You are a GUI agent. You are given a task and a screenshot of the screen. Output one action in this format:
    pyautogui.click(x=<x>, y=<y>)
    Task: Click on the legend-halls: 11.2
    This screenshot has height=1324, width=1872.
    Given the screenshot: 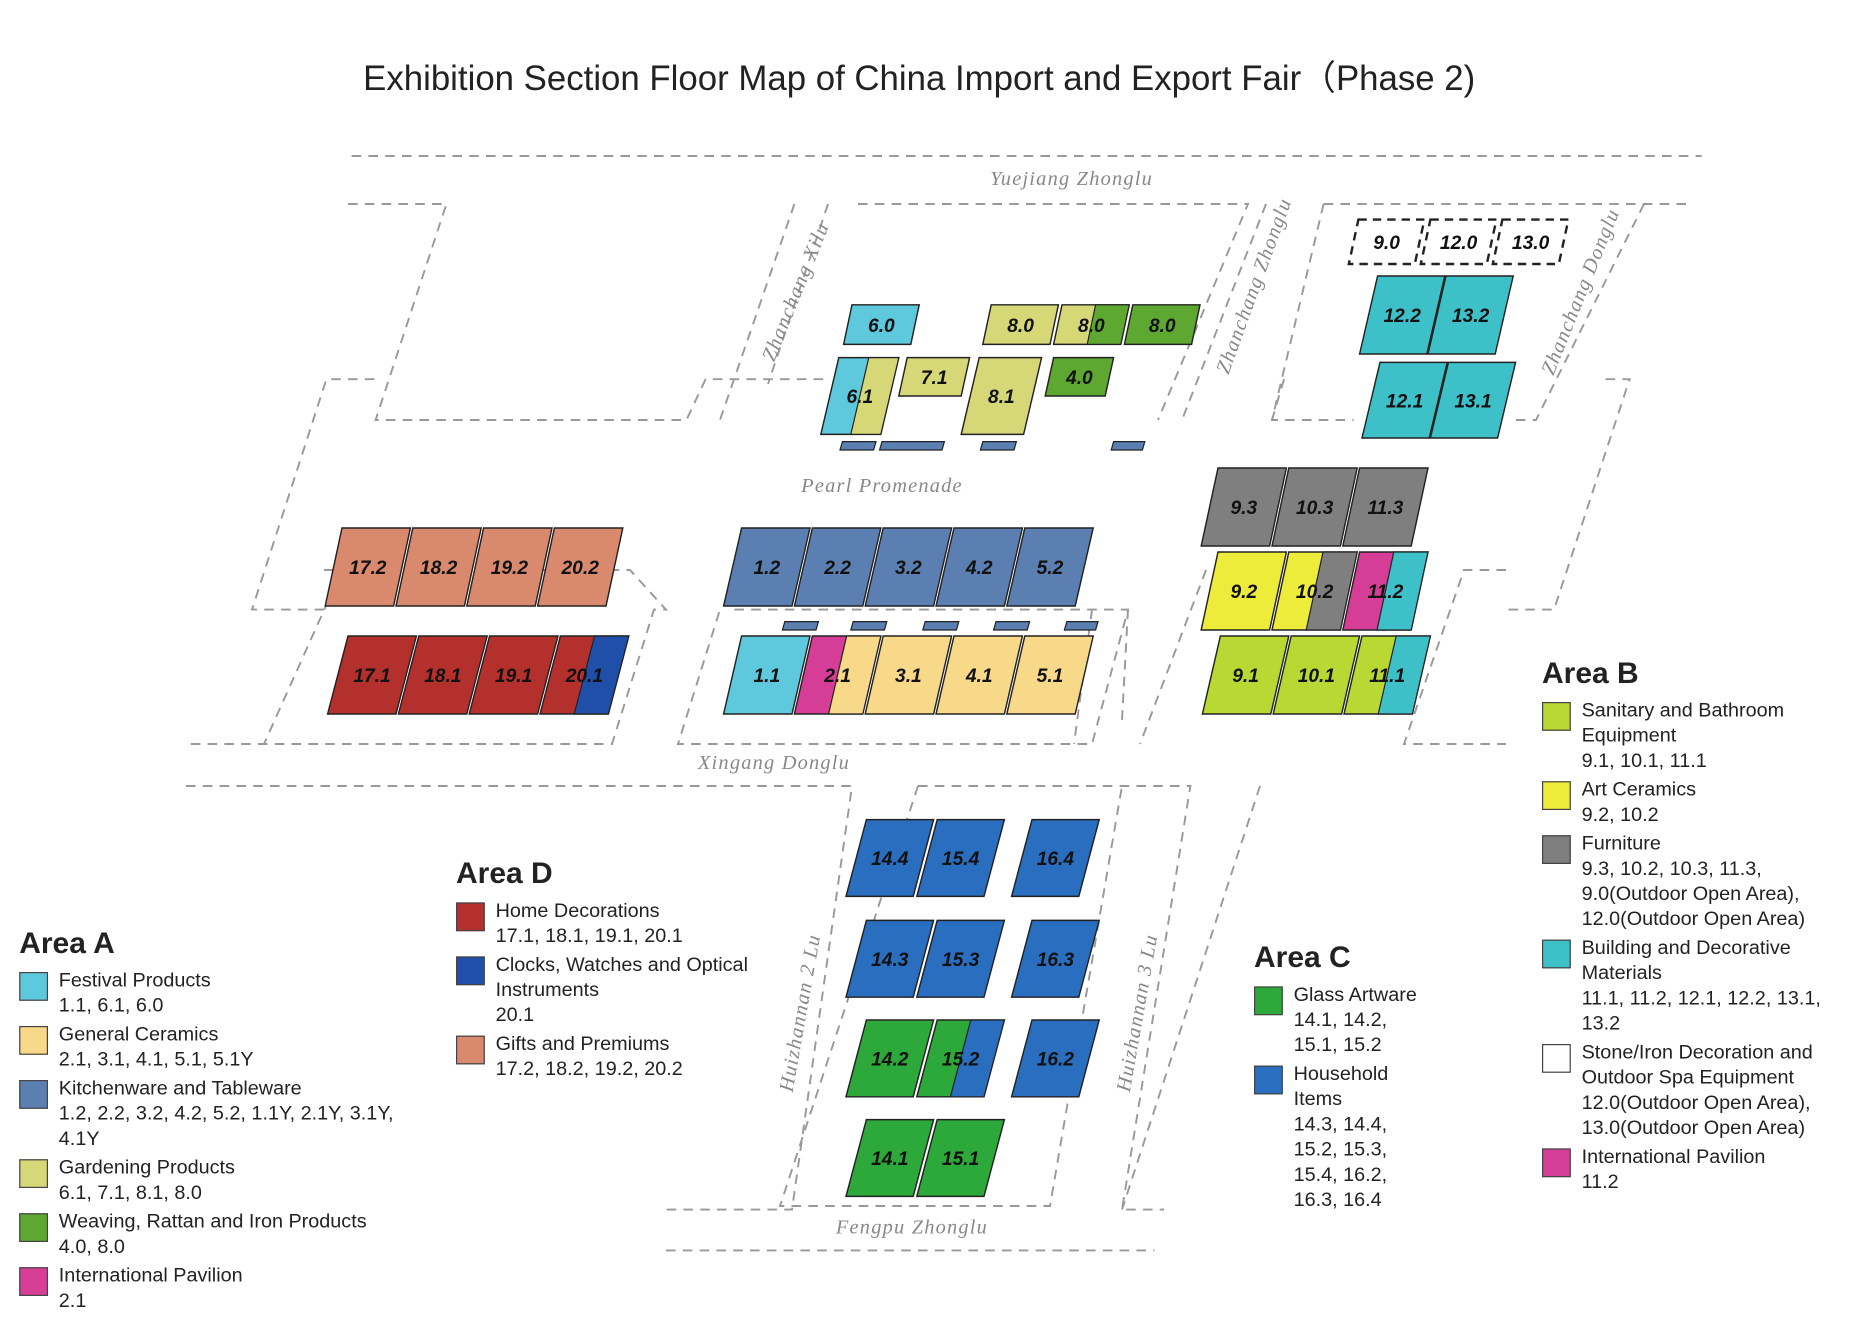 What is the action you would take?
    pyautogui.click(x=1600, y=1182)
    